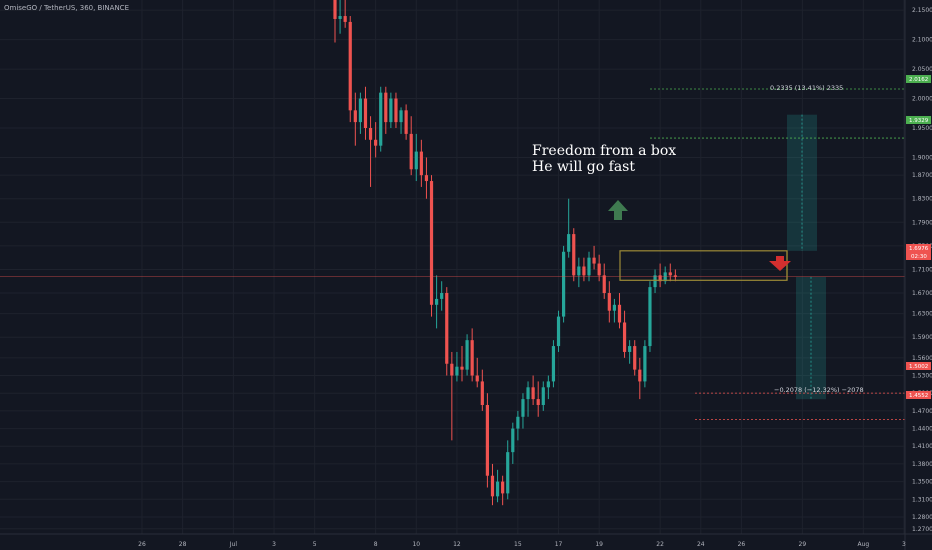 The height and width of the screenshot is (550, 932). I want to click on price-tick-label: 1.9500, so click(922, 128).